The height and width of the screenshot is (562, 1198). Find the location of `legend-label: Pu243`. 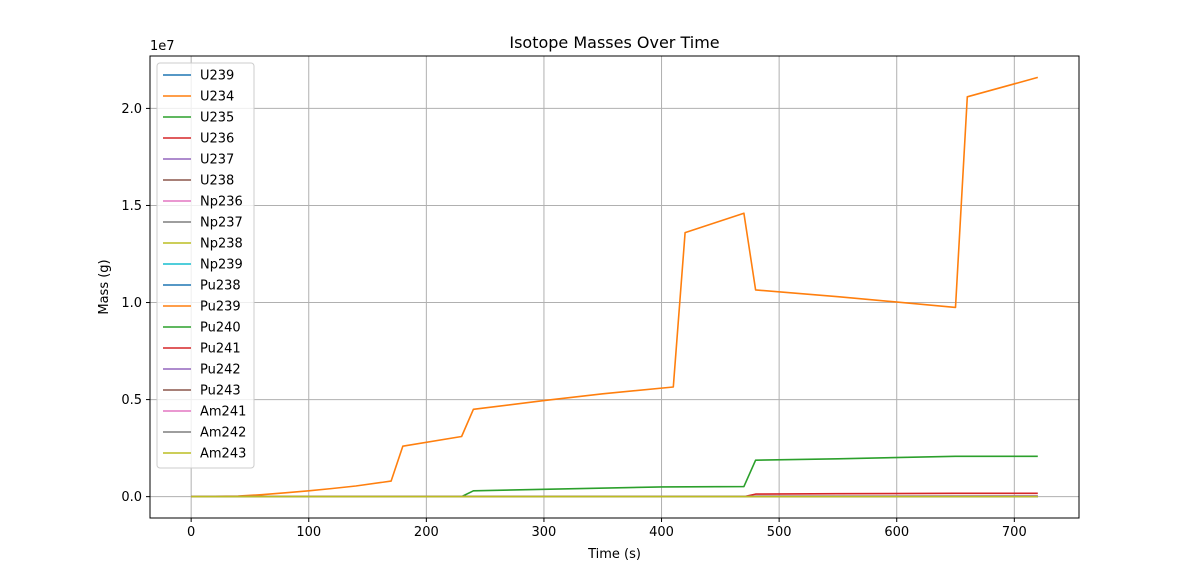

legend-label: Pu243 is located at coordinates (220, 391).